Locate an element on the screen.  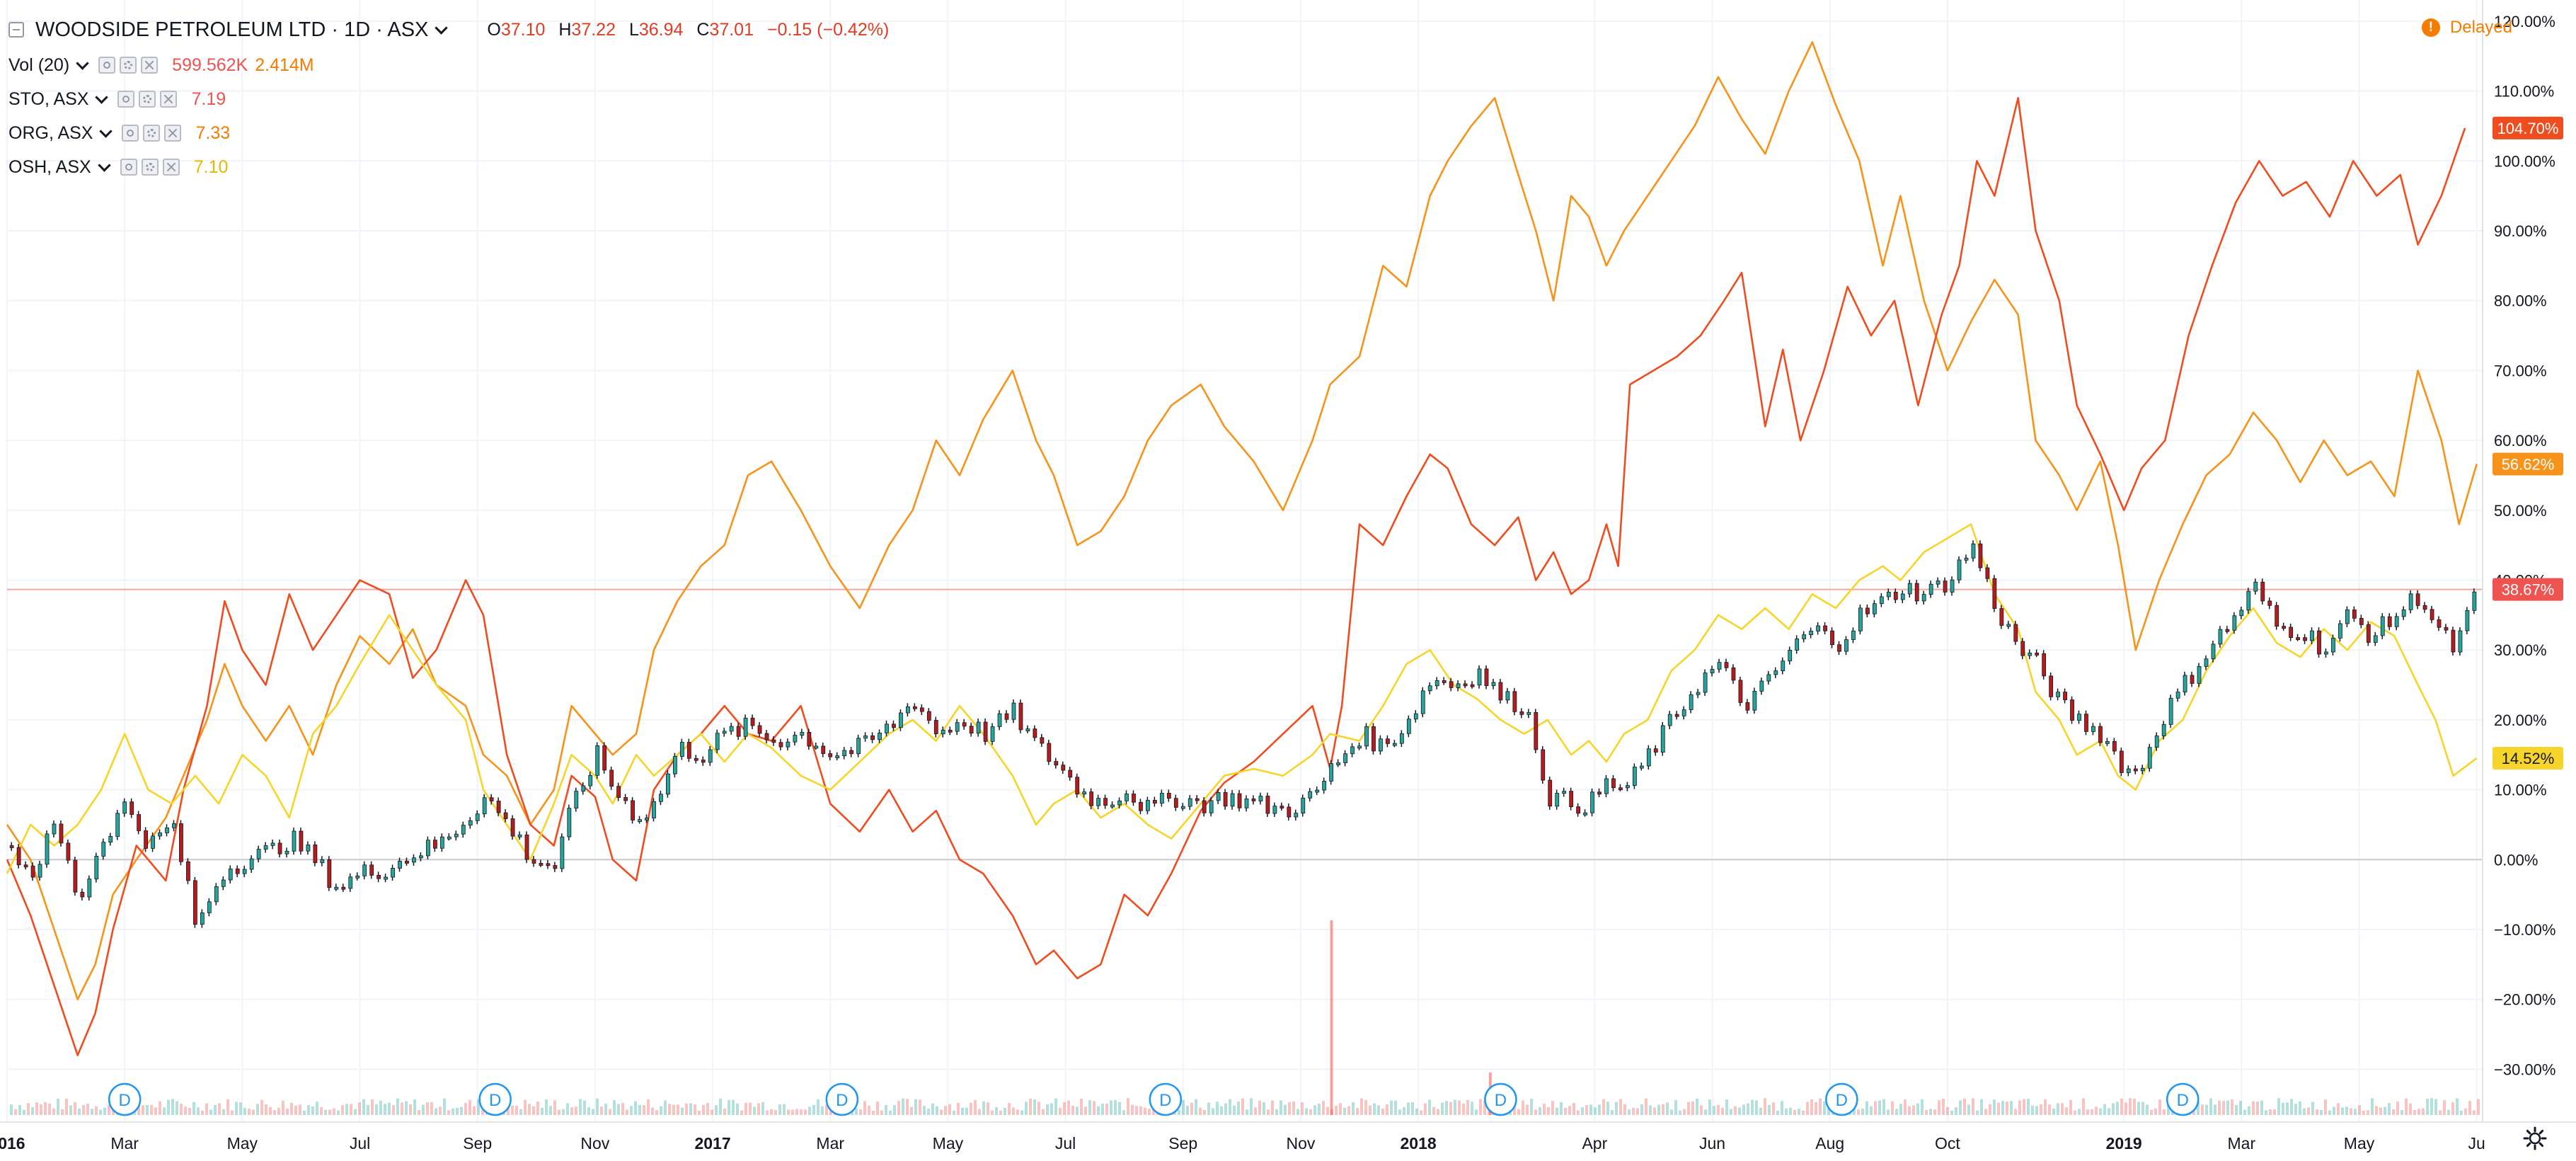
price-label-org is located at coordinates (2528, 464).